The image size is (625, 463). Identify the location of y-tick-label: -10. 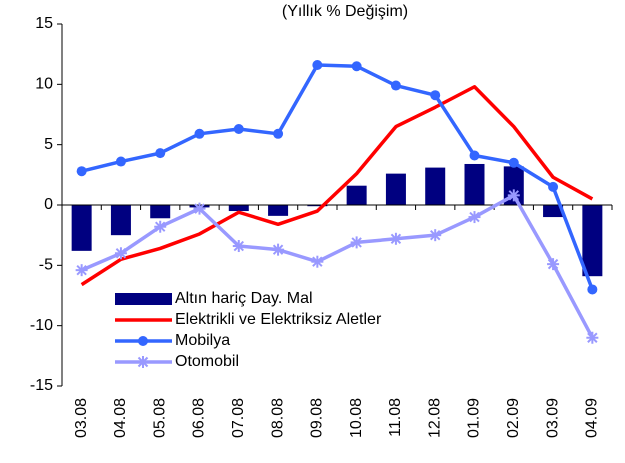
(41, 325).